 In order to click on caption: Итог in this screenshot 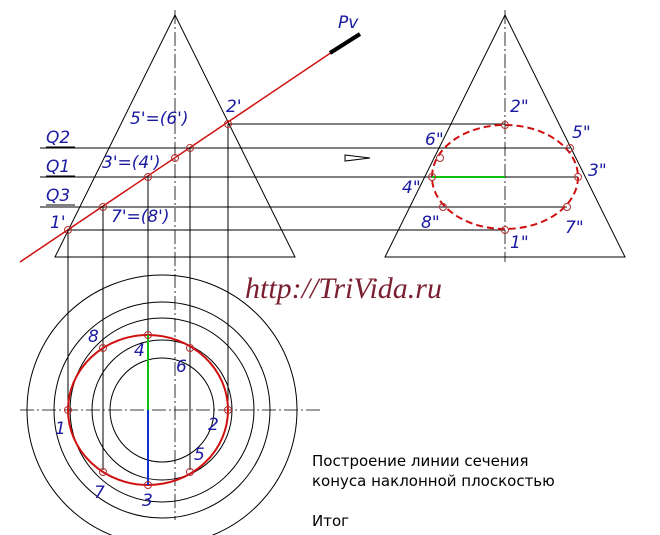, I will do `click(330, 521)`.